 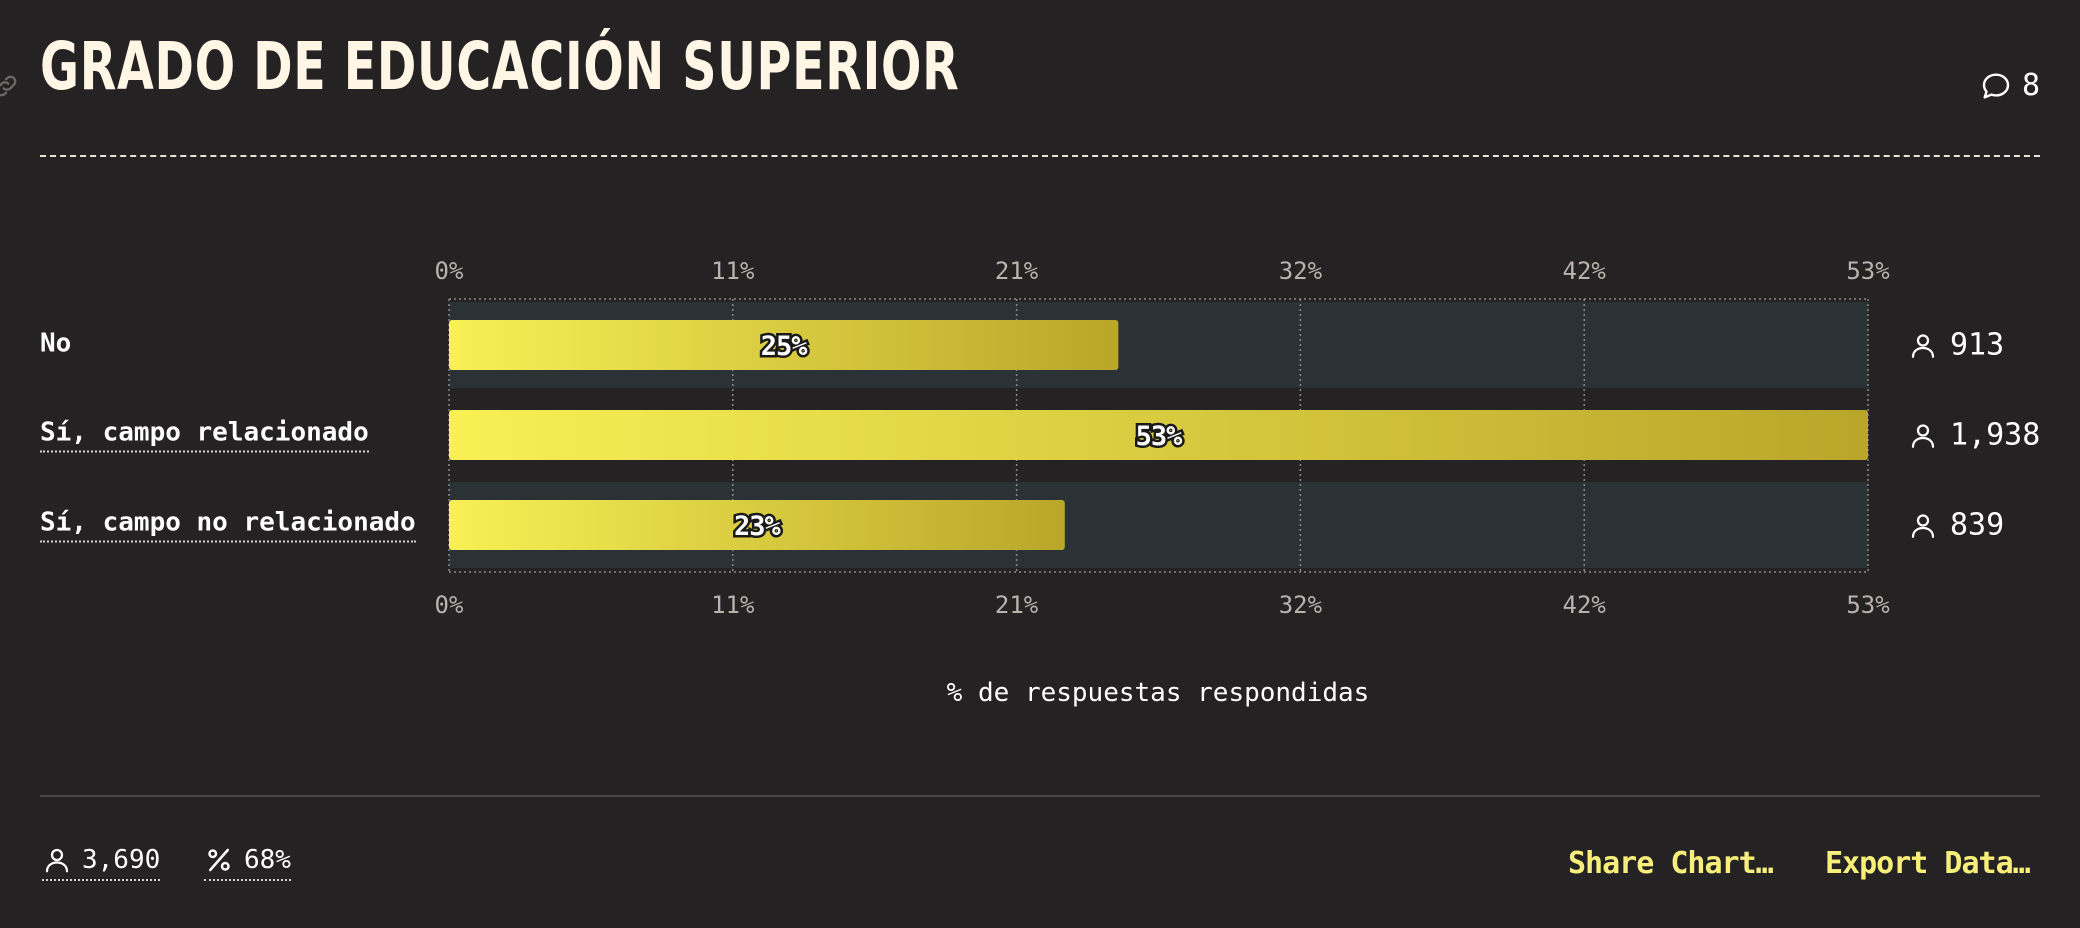 I want to click on bar-value-label: 23%, so click(x=758, y=526).